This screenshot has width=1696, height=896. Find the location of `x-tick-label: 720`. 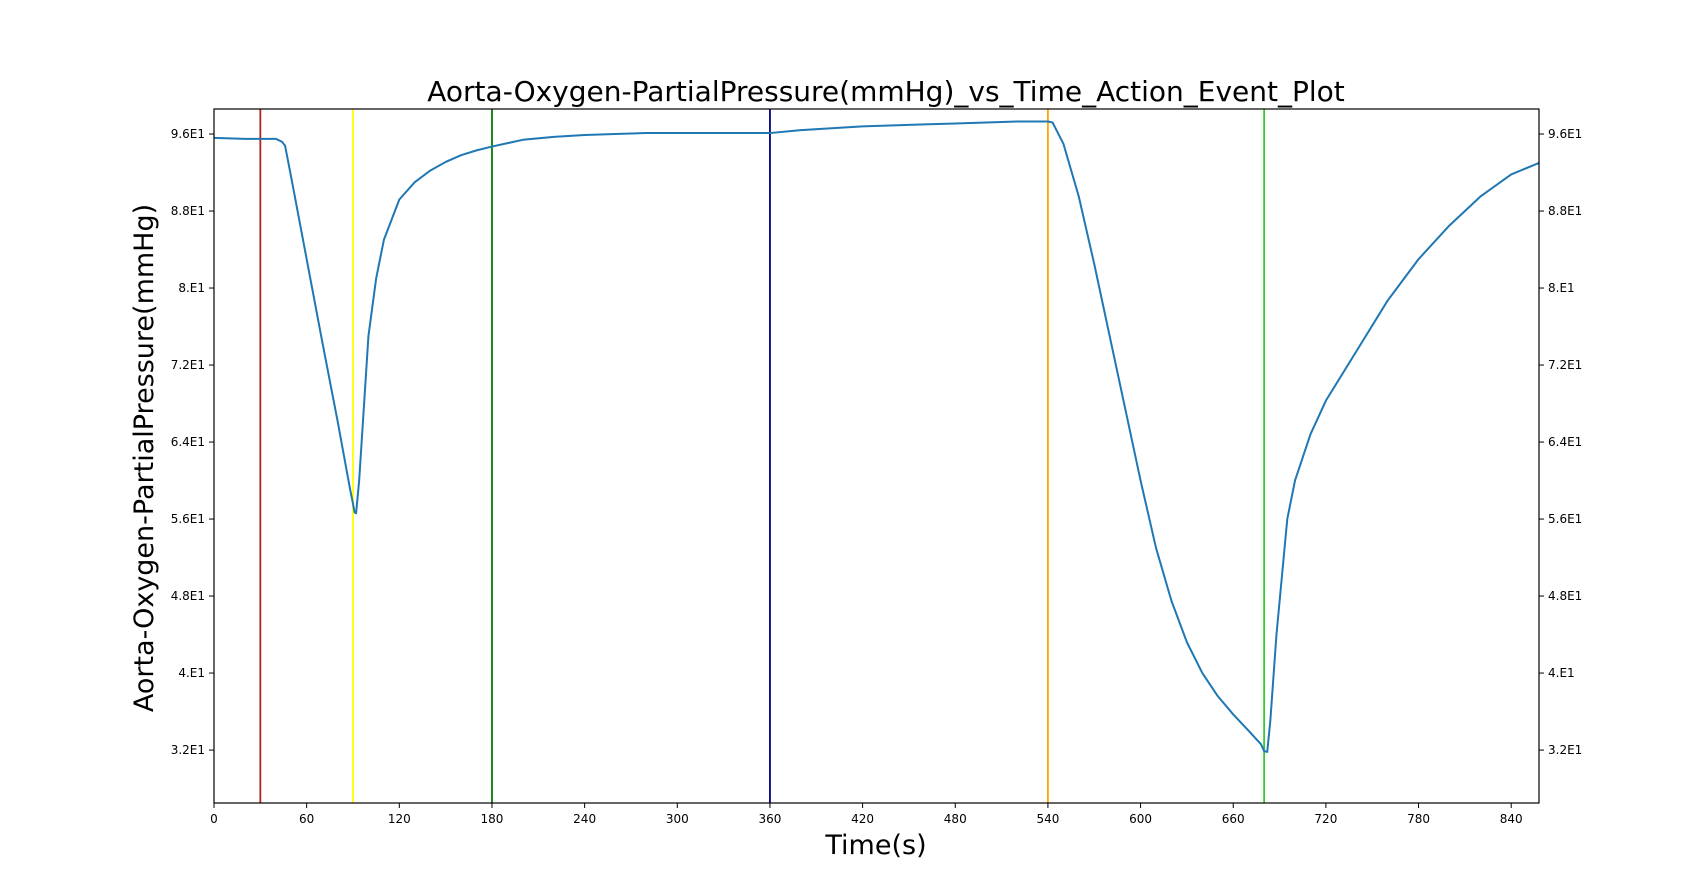

x-tick-label: 720 is located at coordinates (1325, 819).